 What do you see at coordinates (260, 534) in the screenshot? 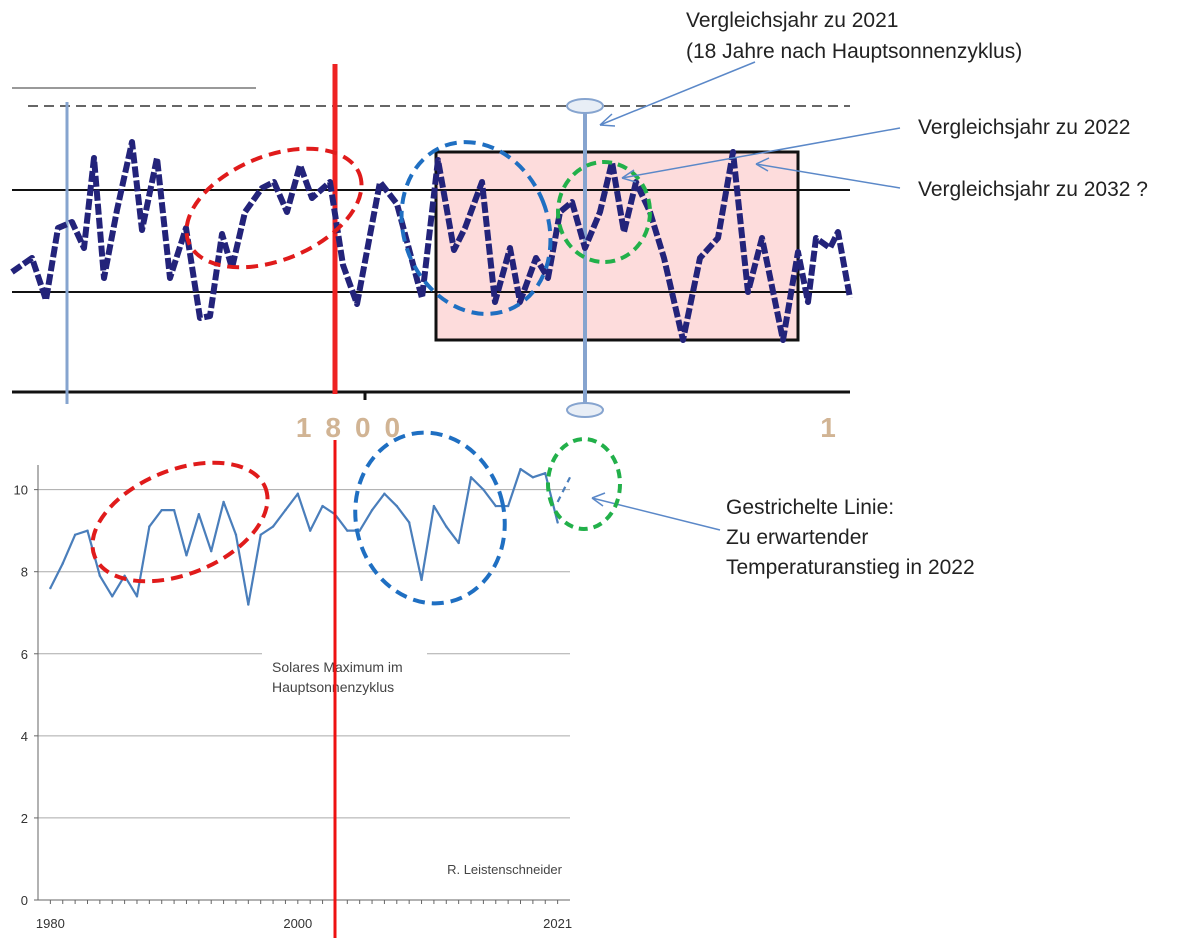
I see `data-point-1997` at bounding box center [260, 534].